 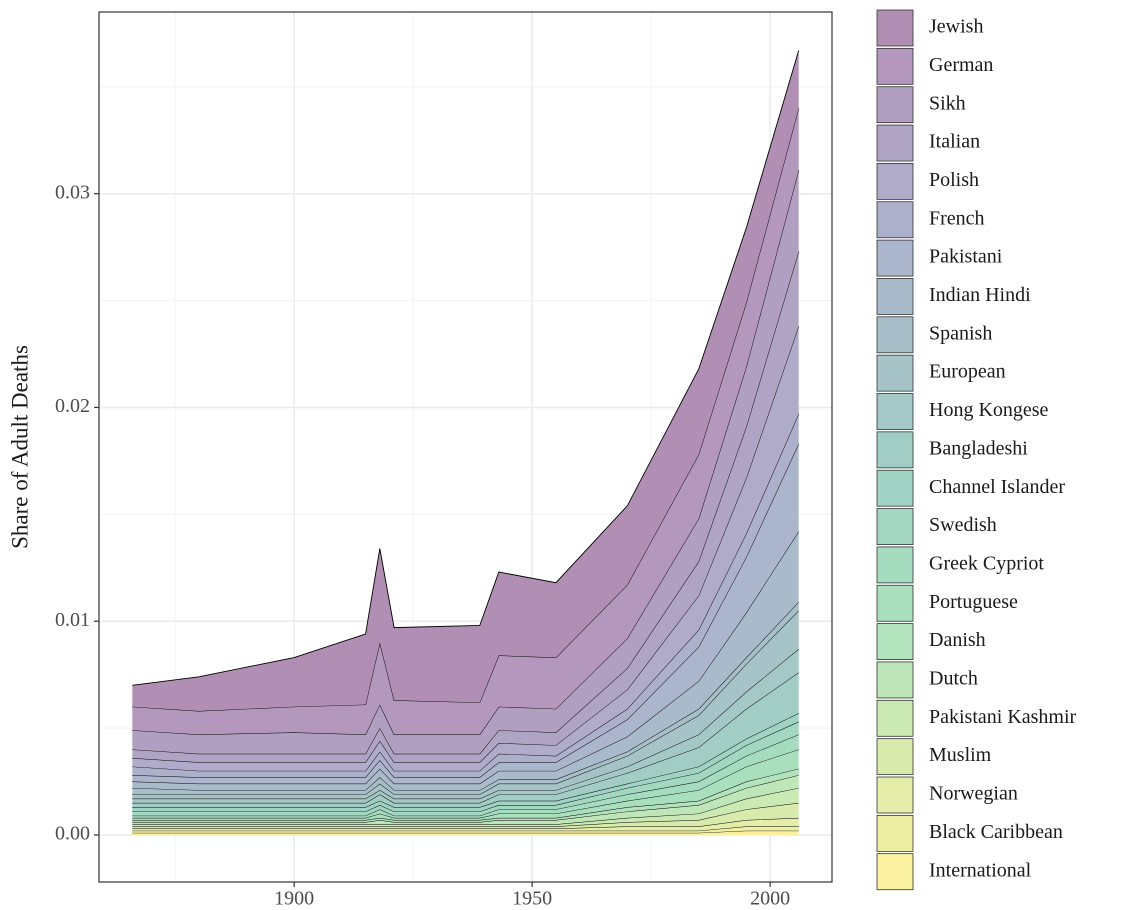 I want to click on x-tick-label: 2000, so click(x=770, y=899).